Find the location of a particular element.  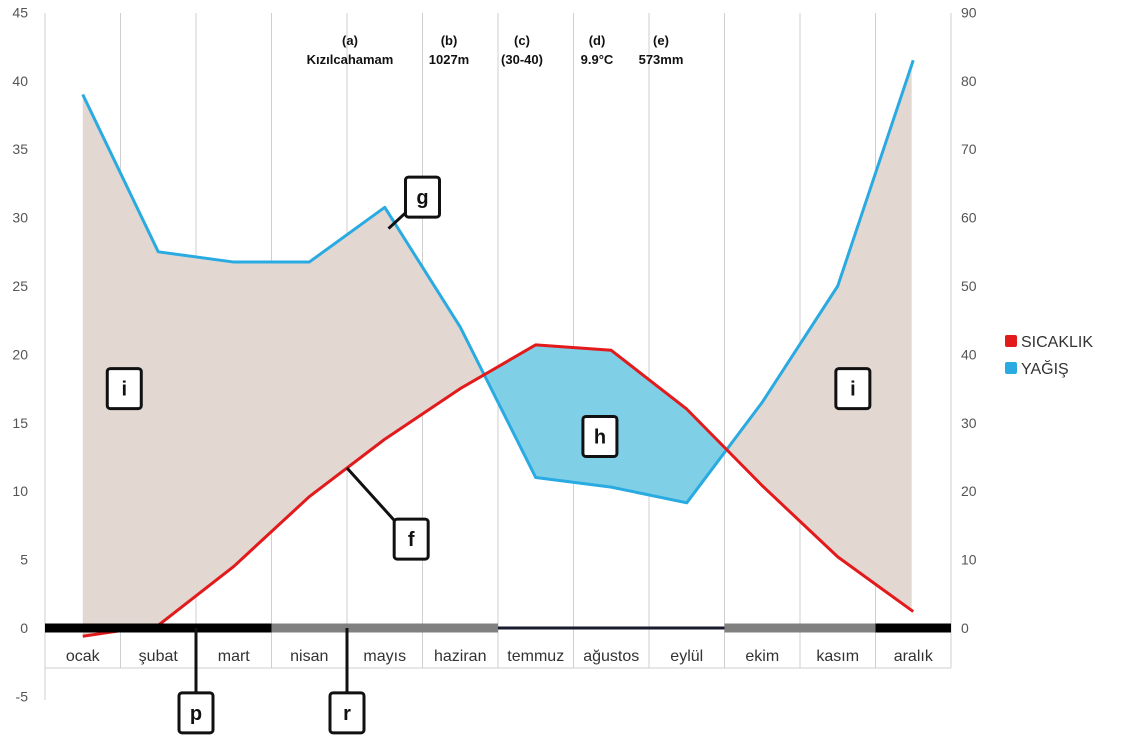

month-label: ağustos is located at coordinates (611, 656).